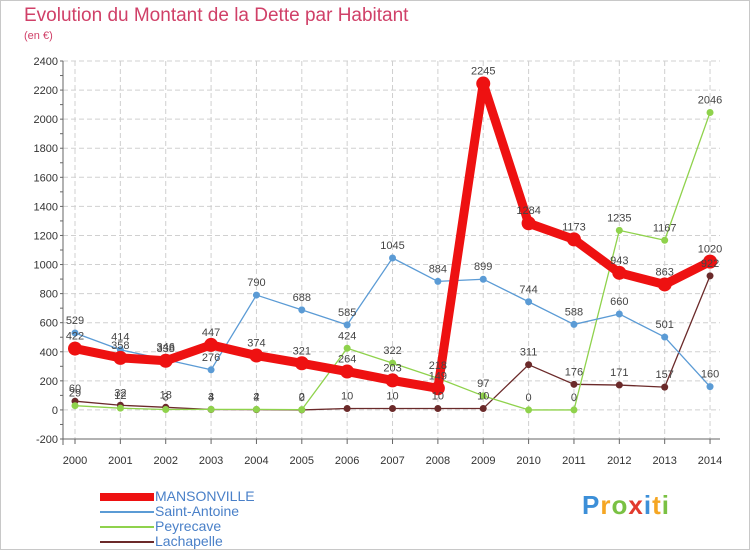 Image resolution: width=750 pixels, height=550 pixels. Describe the element at coordinates (49, 353) in the screenshot. I see `y-tick-label: 400` at that location.